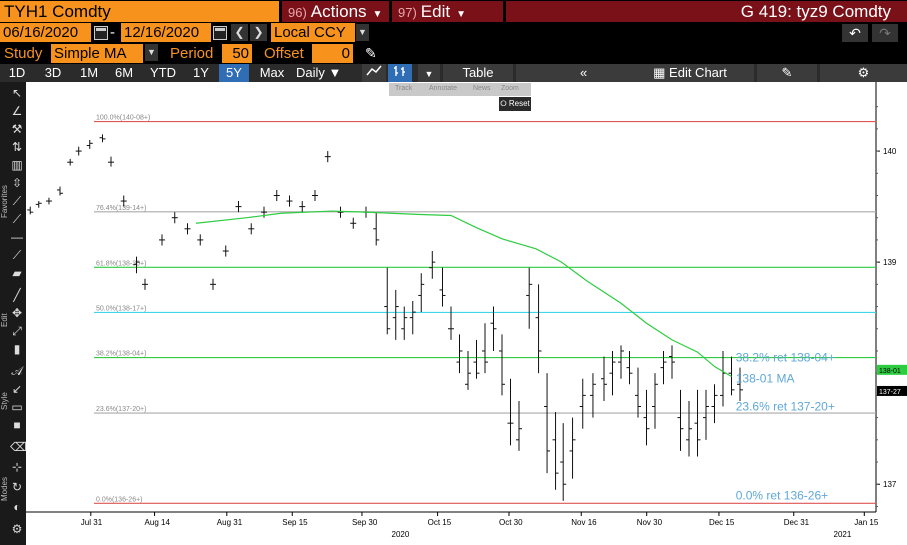  I want to click on period-1d: 1D, so click(17, 72).